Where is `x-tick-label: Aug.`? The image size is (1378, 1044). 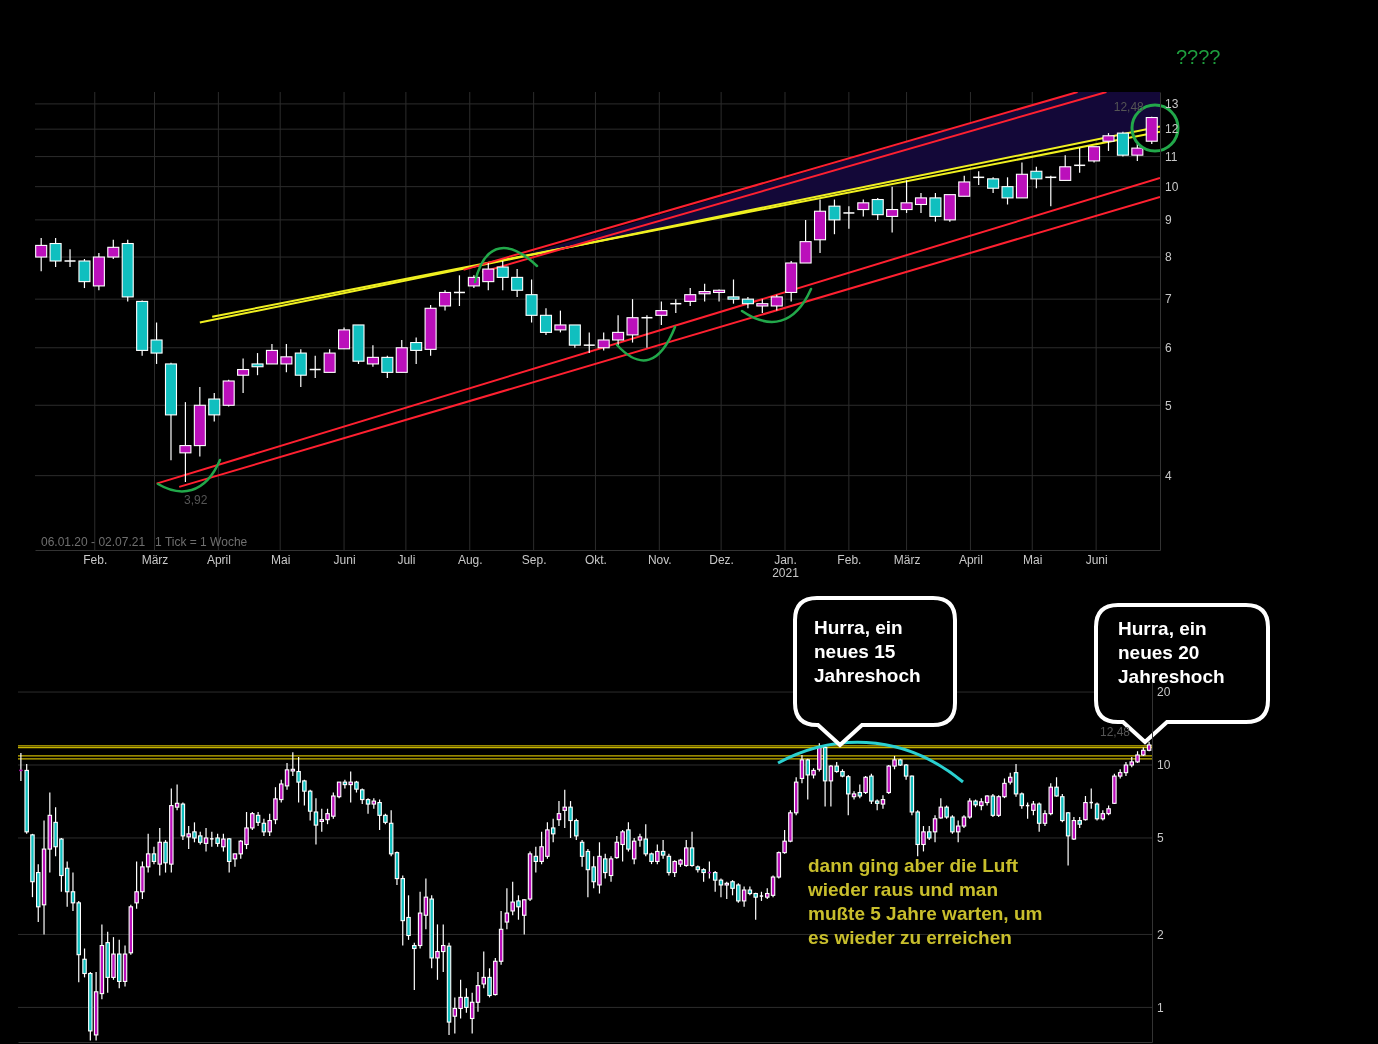 x-tick-label: Aug. is located at coordinates (470, 559).